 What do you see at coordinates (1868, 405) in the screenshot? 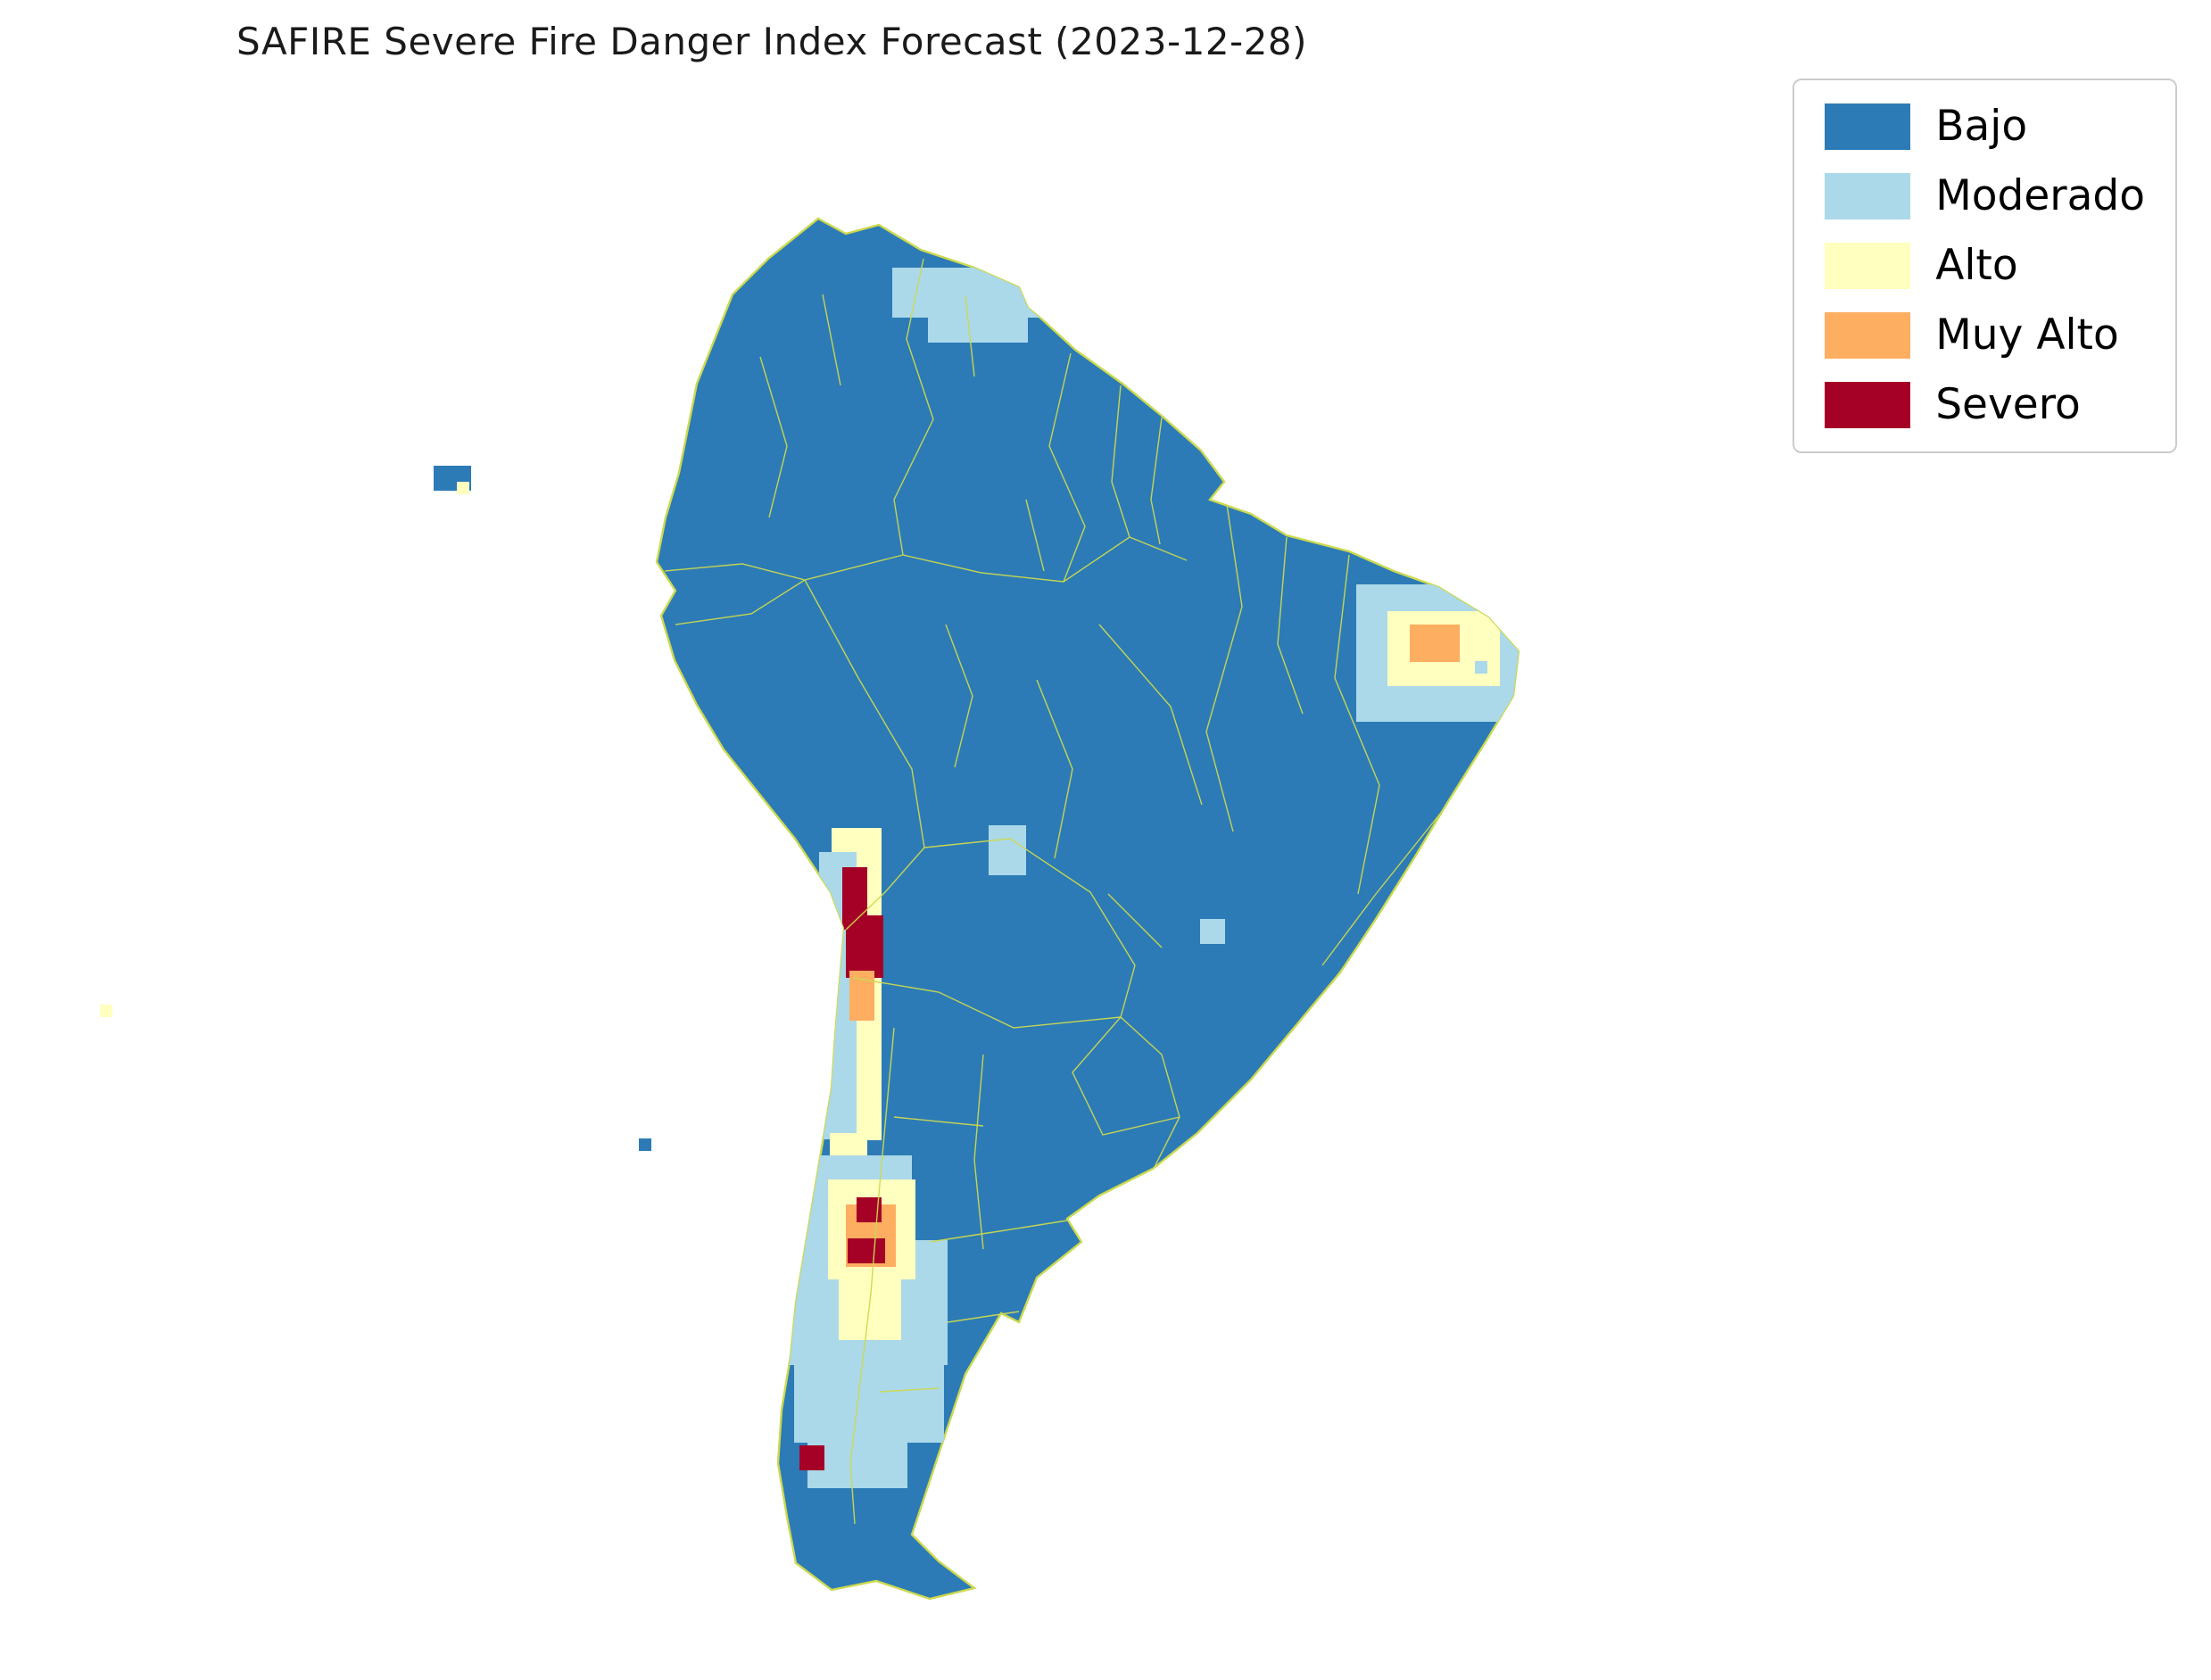
I see `legend-swatch-severo` at bounding box center [1868, 405].